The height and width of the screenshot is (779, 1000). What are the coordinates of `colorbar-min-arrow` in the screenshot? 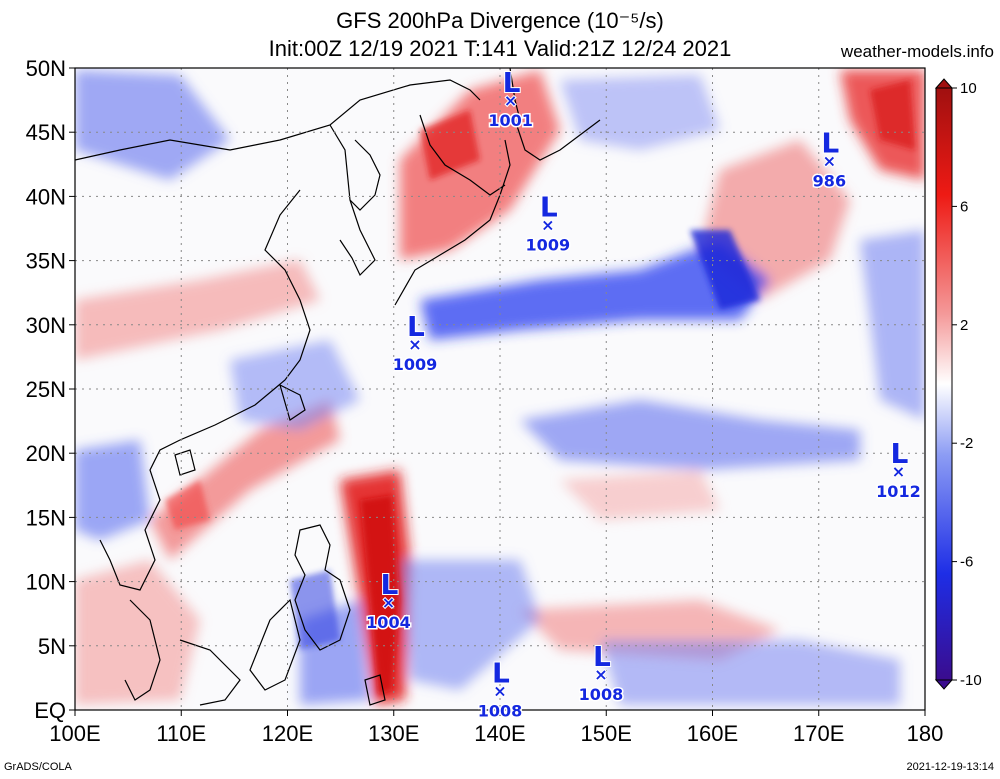 It's located at (944, 684).